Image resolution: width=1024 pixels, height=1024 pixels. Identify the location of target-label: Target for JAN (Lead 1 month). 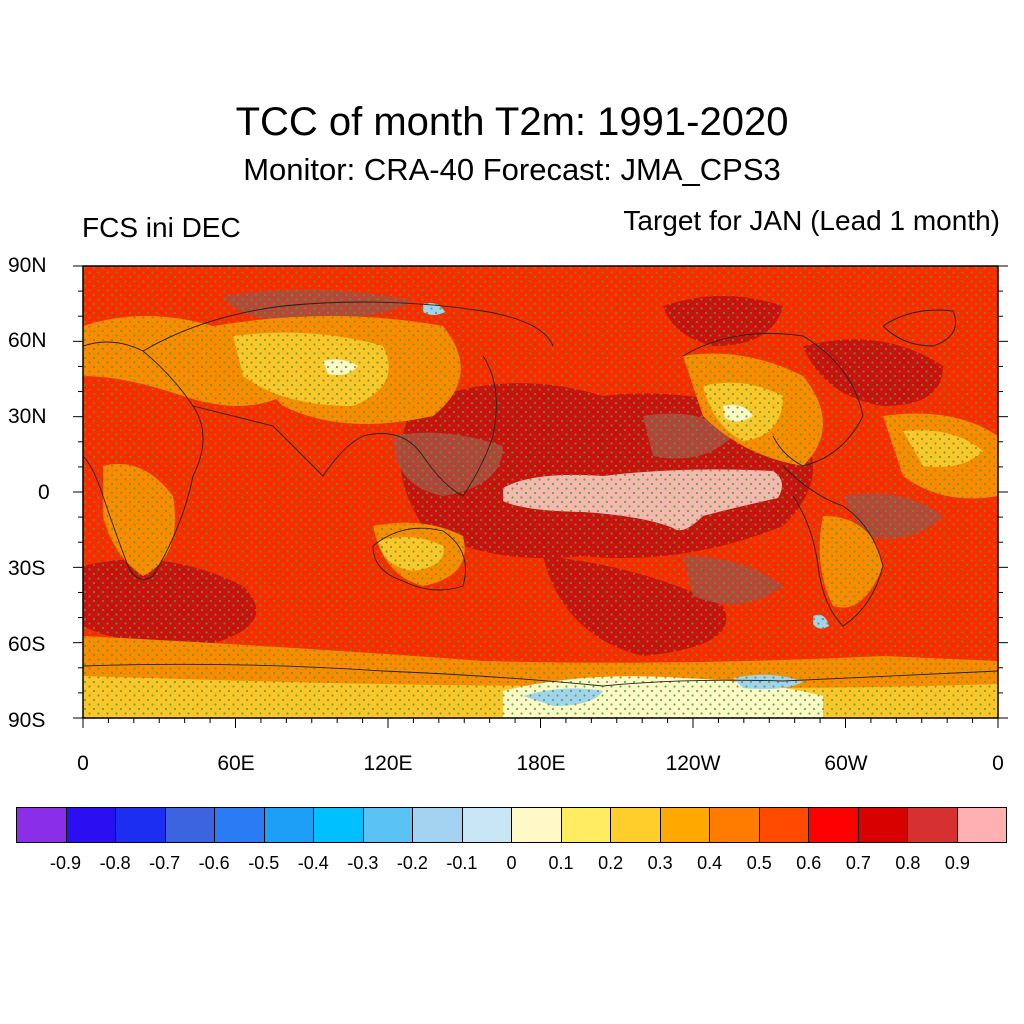
(811, 220).